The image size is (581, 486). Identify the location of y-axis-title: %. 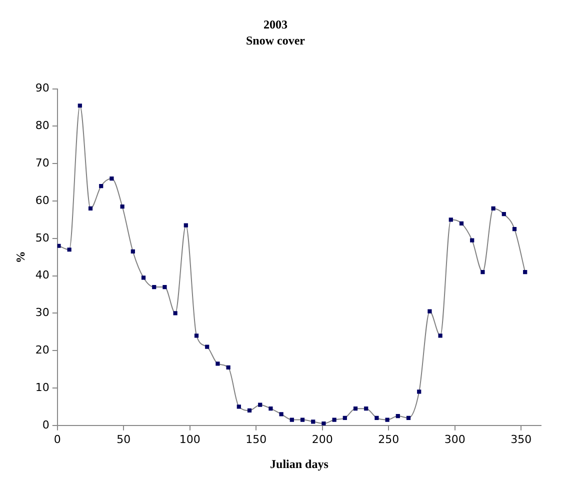
(20, 257).